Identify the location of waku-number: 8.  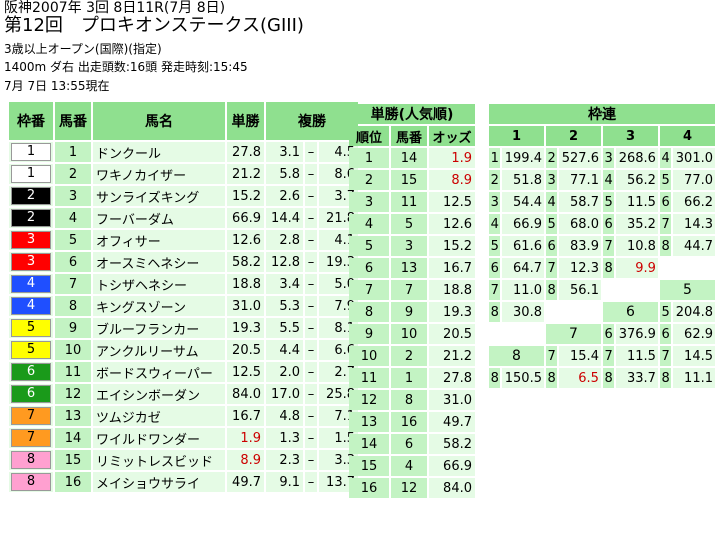
(31, 482).